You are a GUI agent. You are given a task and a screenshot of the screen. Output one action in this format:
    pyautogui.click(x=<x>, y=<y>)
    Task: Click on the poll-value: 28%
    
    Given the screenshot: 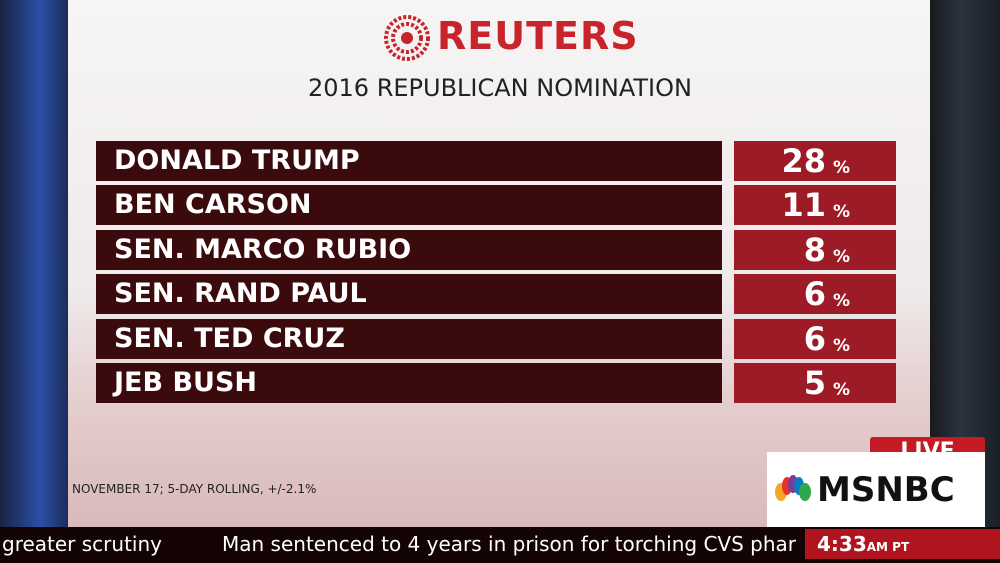 What is the action you would take?
    pyautogui.click(x=815, y=161)
    